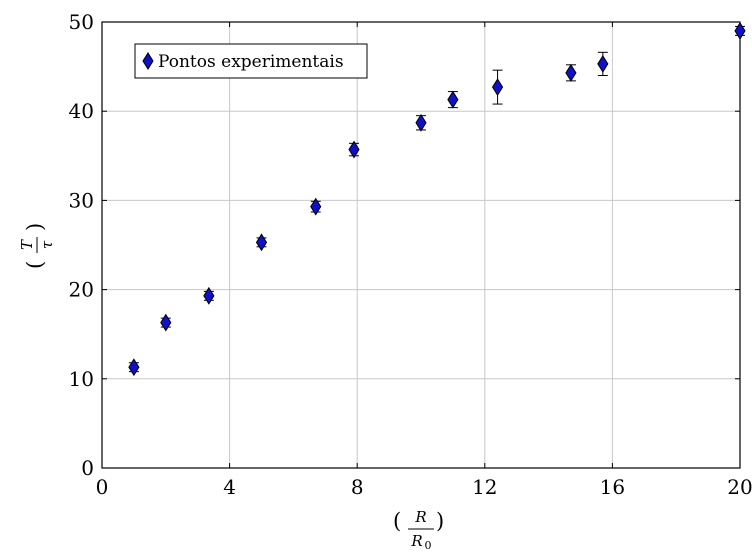  Describe the element at coordinates (357, 487) in the screenshot. I see `x-tick-label: 8` at that location.